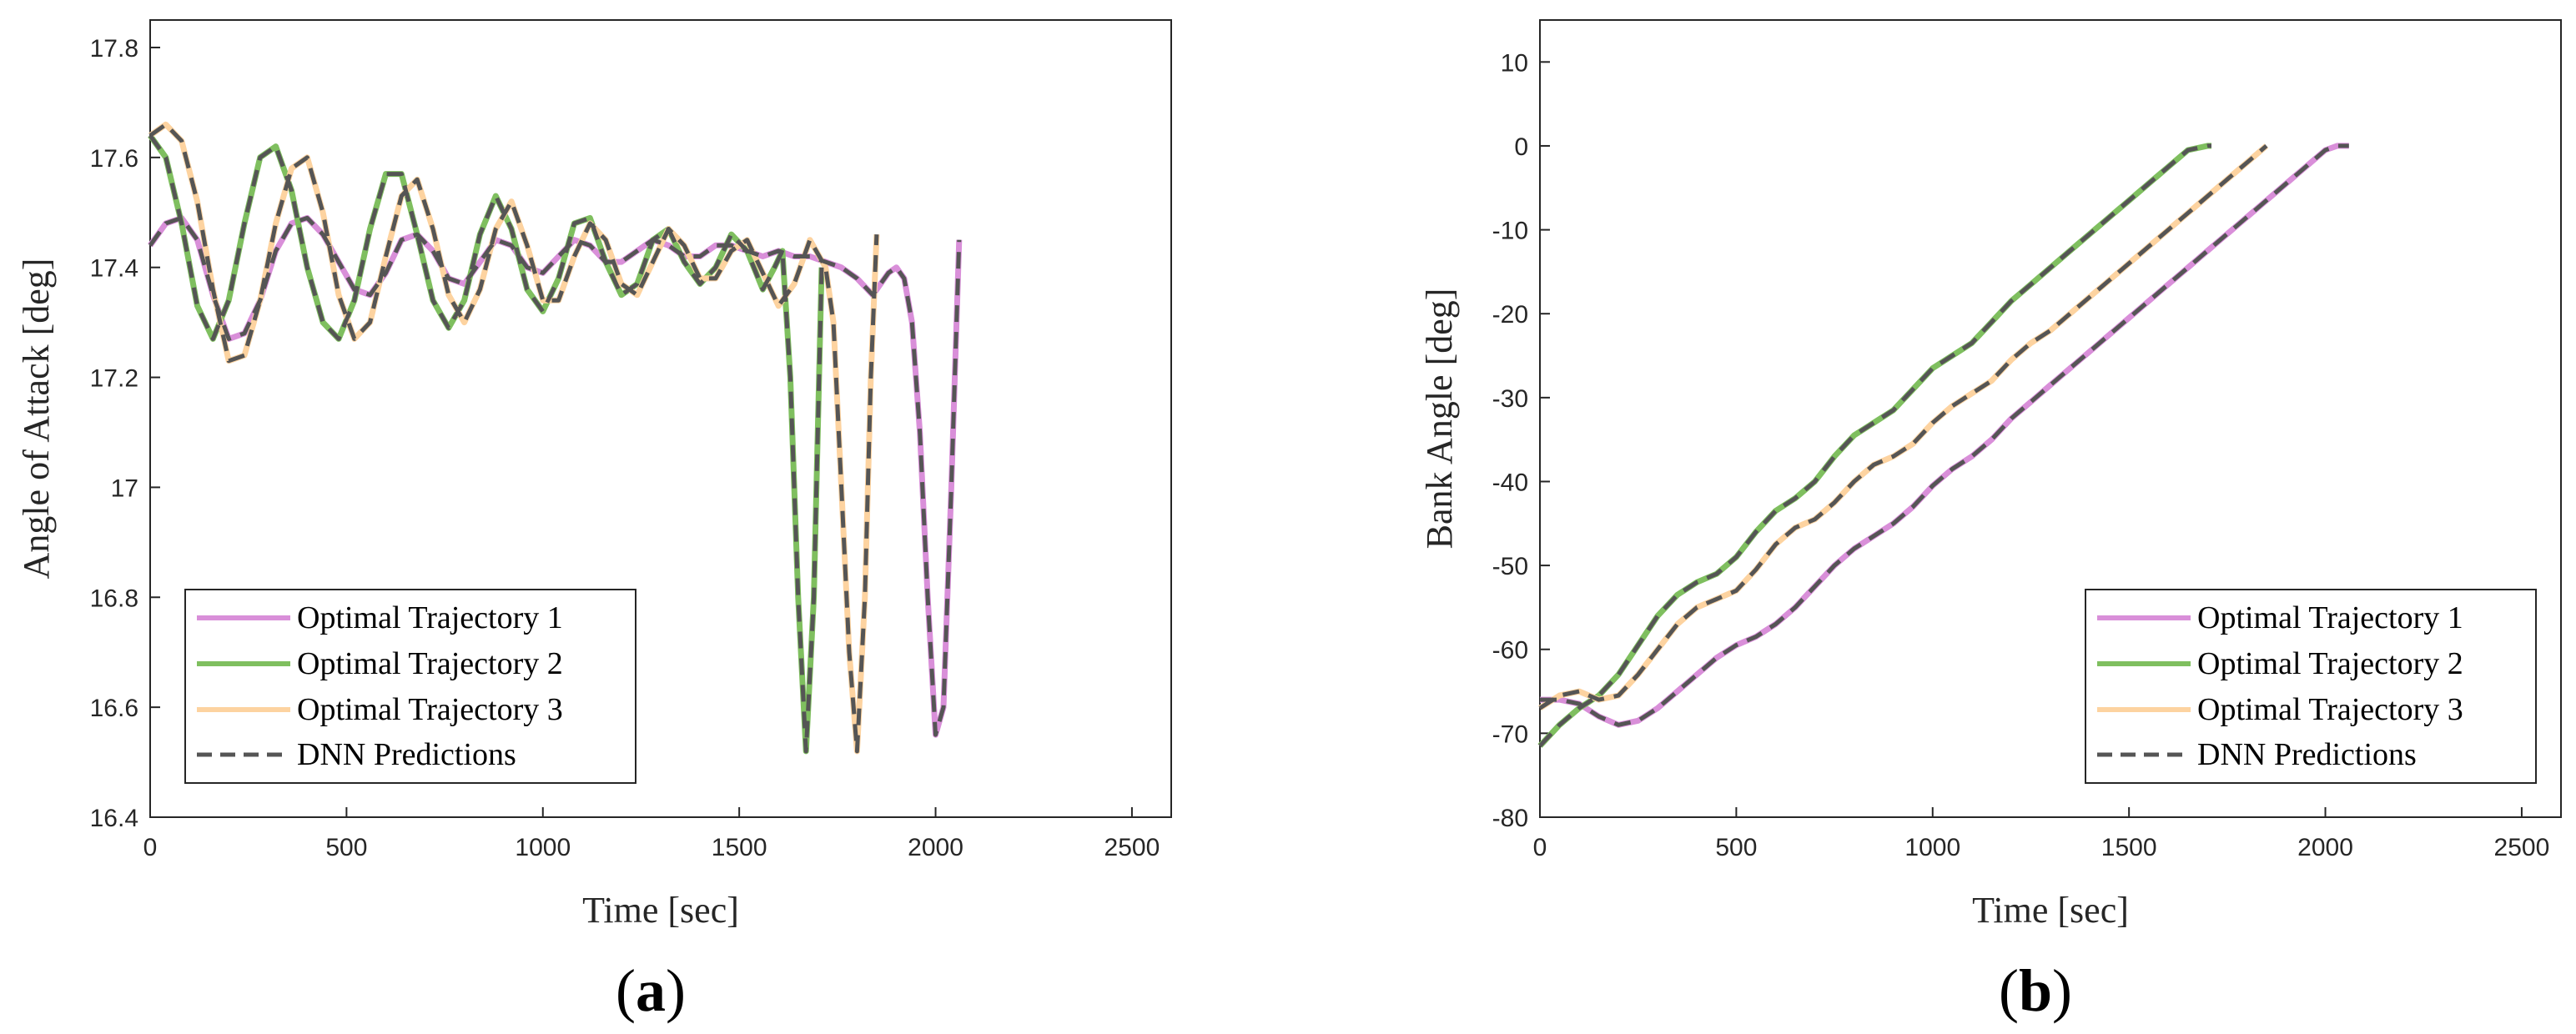 The image size is (2576, 1034). I want to click on y-tick-label: -50, so click(1510, 566).